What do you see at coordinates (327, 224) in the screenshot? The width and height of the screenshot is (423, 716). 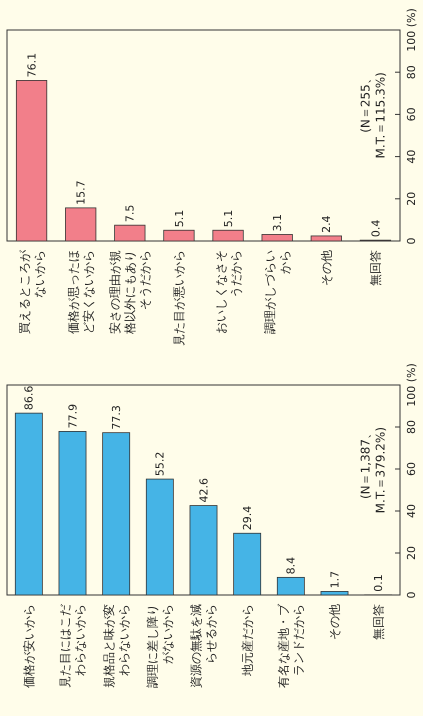 I see `data-label: 2.4` at bounding box center [327, 224].